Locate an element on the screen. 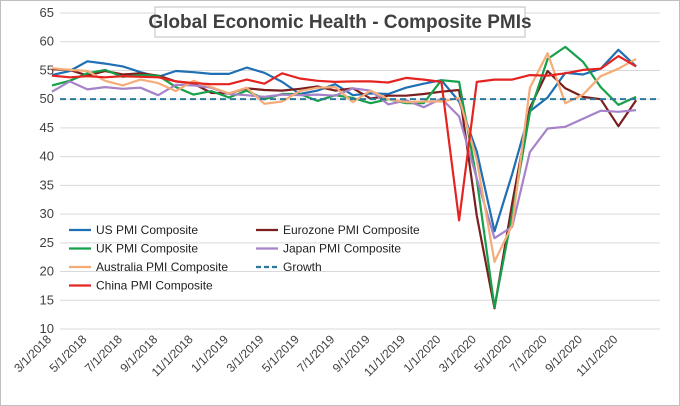 This screenshot has width=680, height=406. y-tick-label: 65 is located at coordinates (47, 12).